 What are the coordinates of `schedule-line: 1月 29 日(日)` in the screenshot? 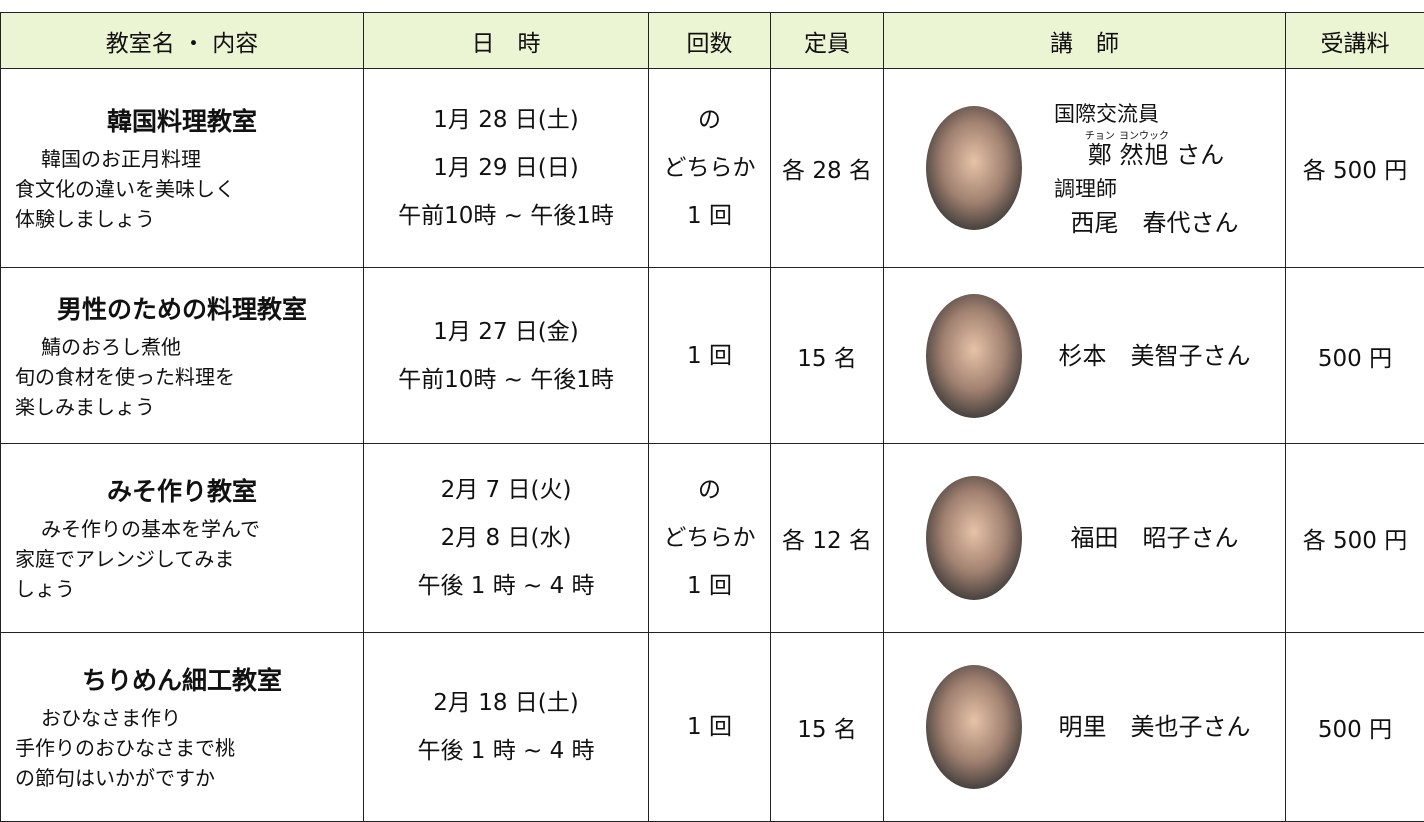 It's located at (506, 168).